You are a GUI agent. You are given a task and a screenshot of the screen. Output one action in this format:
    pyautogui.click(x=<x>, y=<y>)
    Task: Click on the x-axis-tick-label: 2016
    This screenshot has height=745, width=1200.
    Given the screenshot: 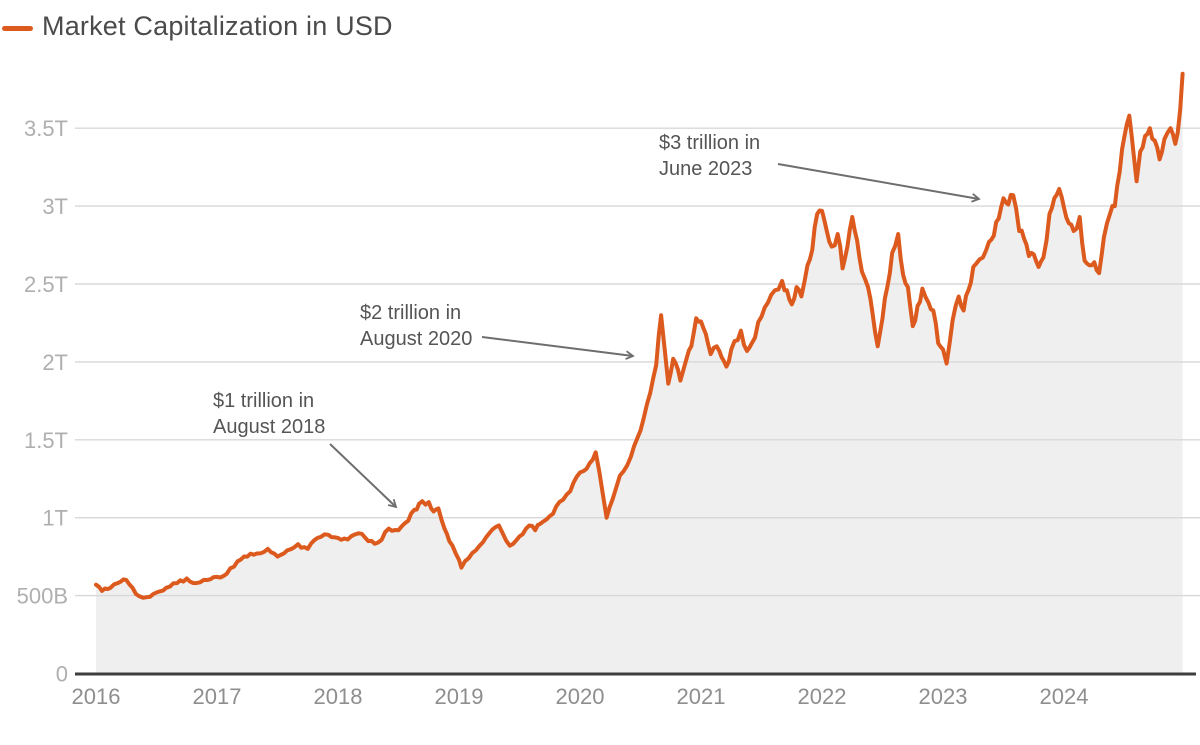 What is the action you would take?
    pyautogui.click(x=96, y=696)
    